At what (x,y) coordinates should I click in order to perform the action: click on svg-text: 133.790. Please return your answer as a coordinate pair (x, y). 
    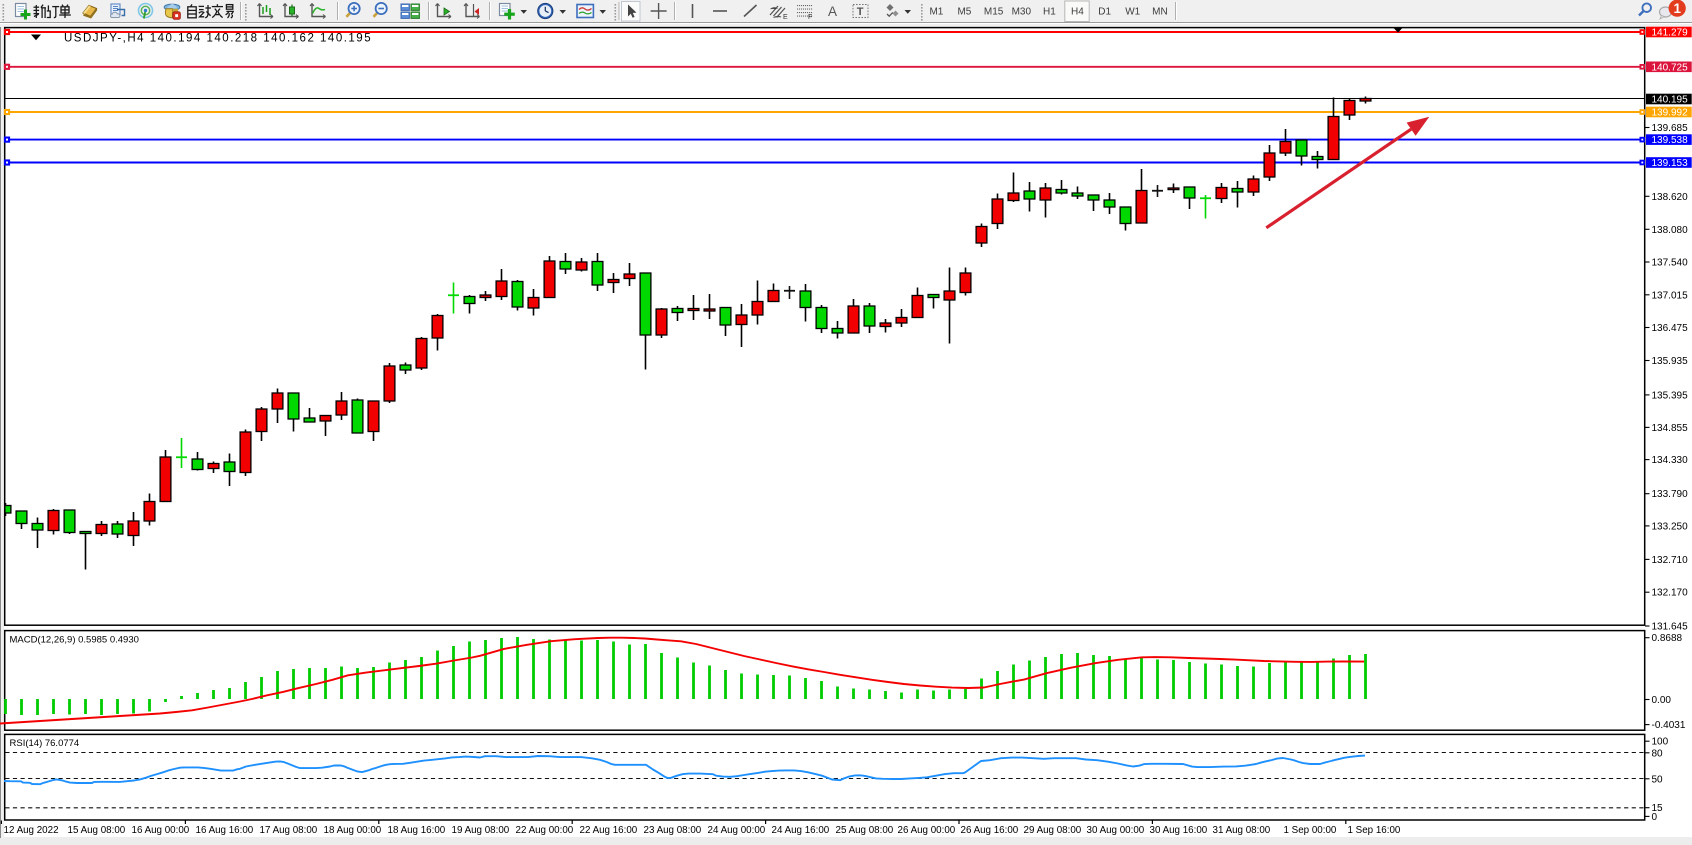
    Looking at the image, I should click on (1670, 494).